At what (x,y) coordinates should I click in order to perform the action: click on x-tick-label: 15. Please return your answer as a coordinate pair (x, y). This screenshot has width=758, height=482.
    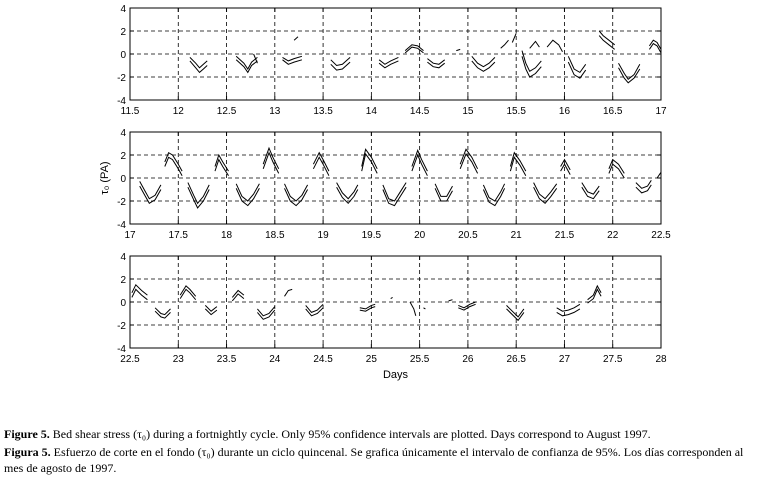
    Looking at the image, I should click on (468, 111).